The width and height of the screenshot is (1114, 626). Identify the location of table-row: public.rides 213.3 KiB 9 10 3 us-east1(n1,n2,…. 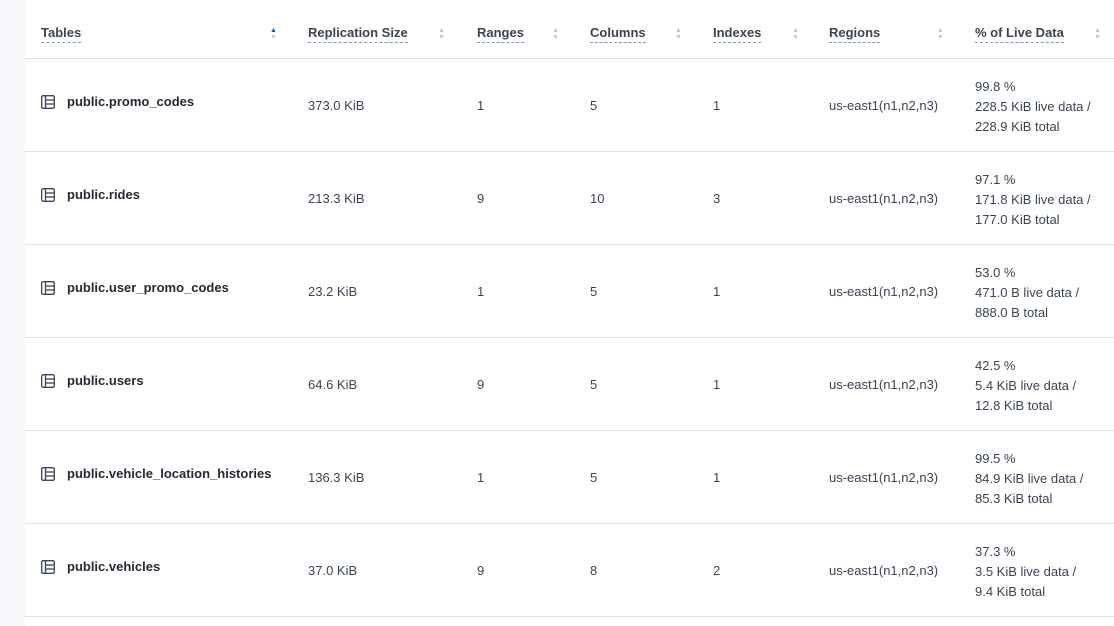
(569, 198).